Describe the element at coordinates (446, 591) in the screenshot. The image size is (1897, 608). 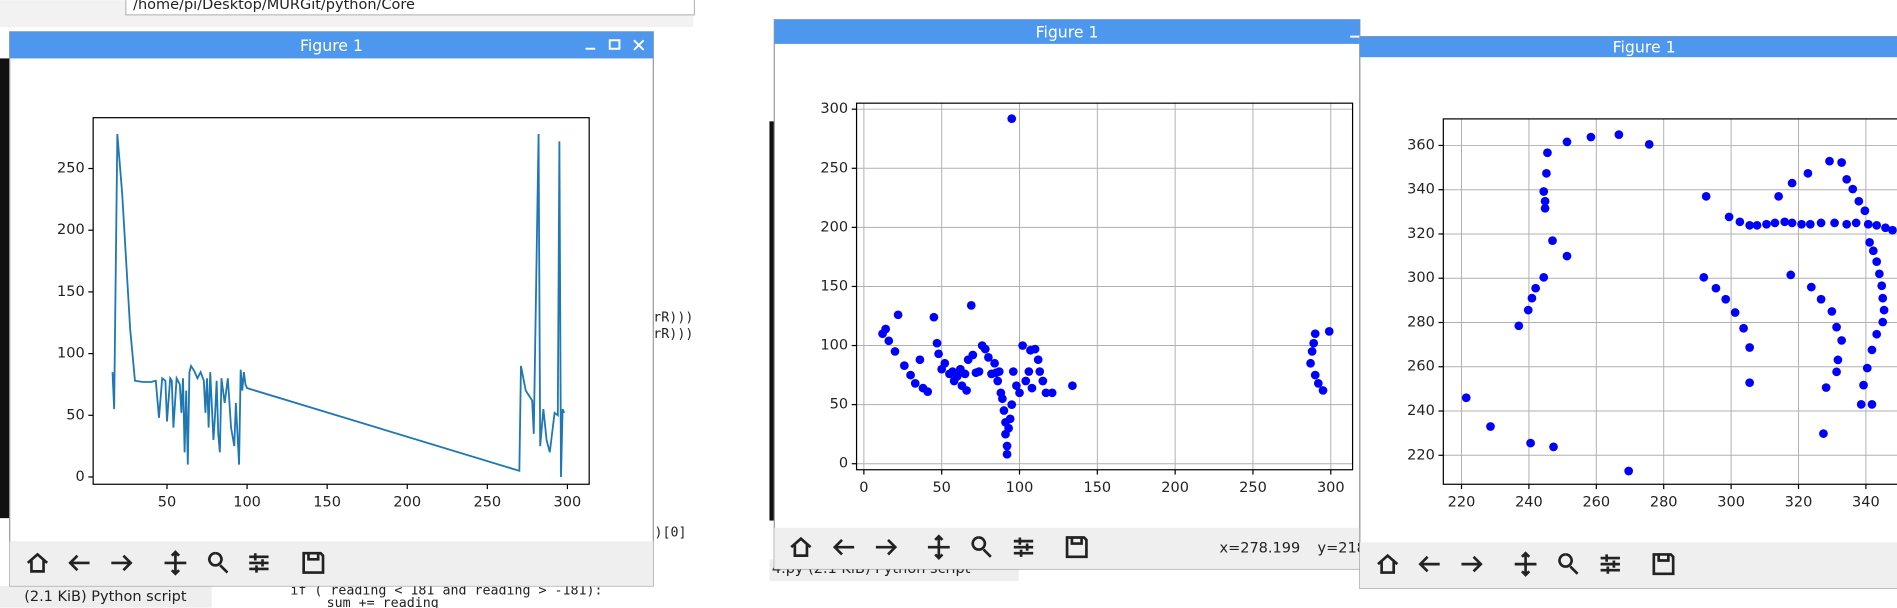
I see `code-line: if ( reading < 181 and reading > -181):` at that location.